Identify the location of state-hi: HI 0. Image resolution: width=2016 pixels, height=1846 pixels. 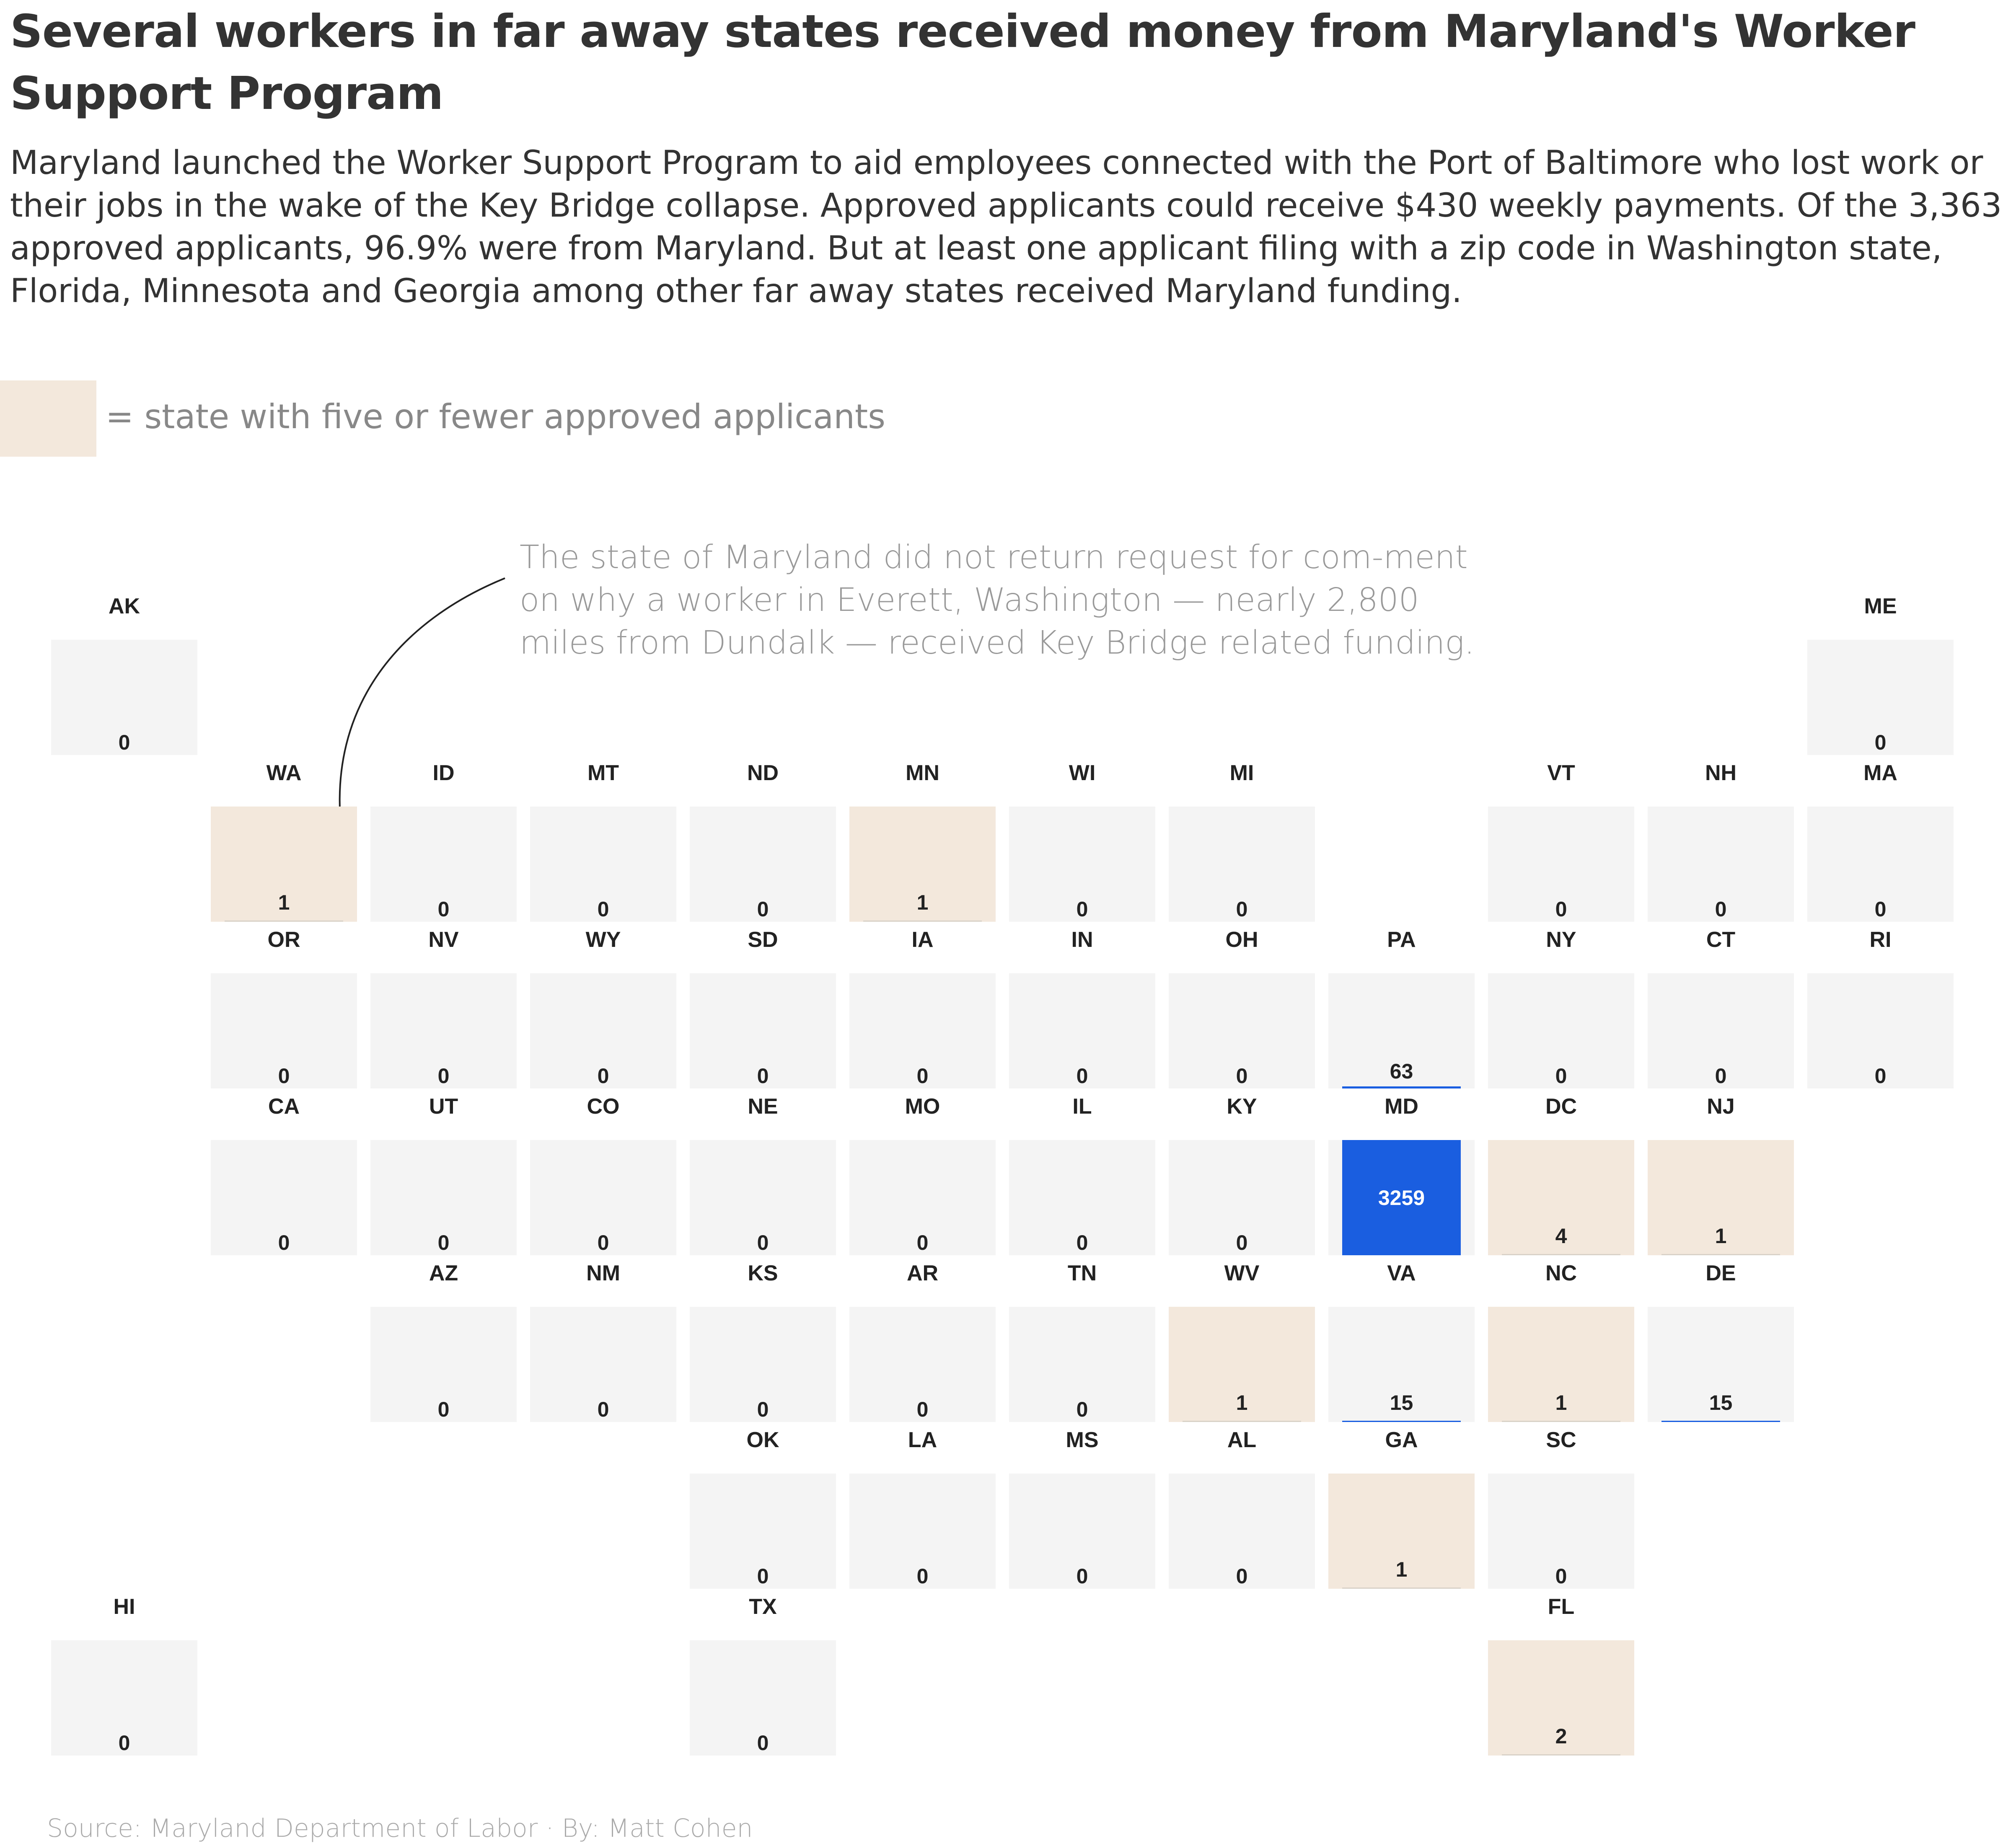
(124, 1673).